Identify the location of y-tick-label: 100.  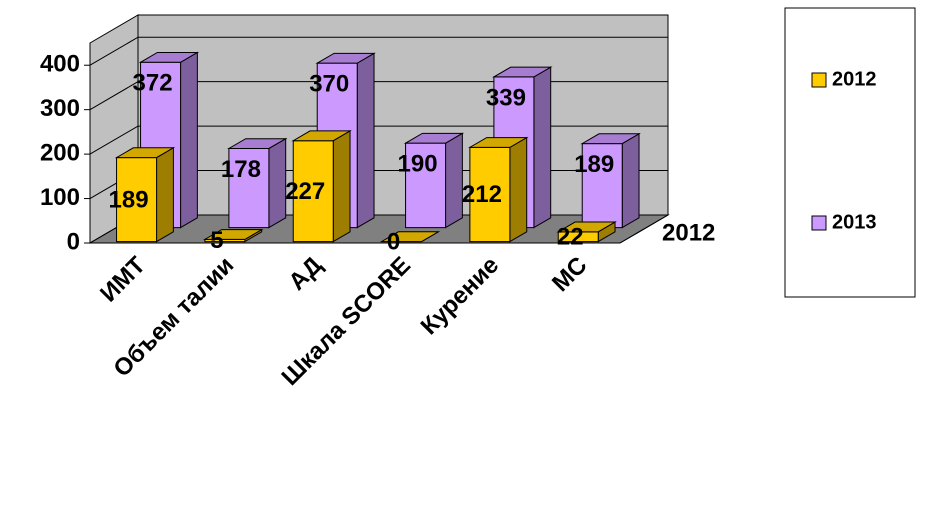
(60, 197).